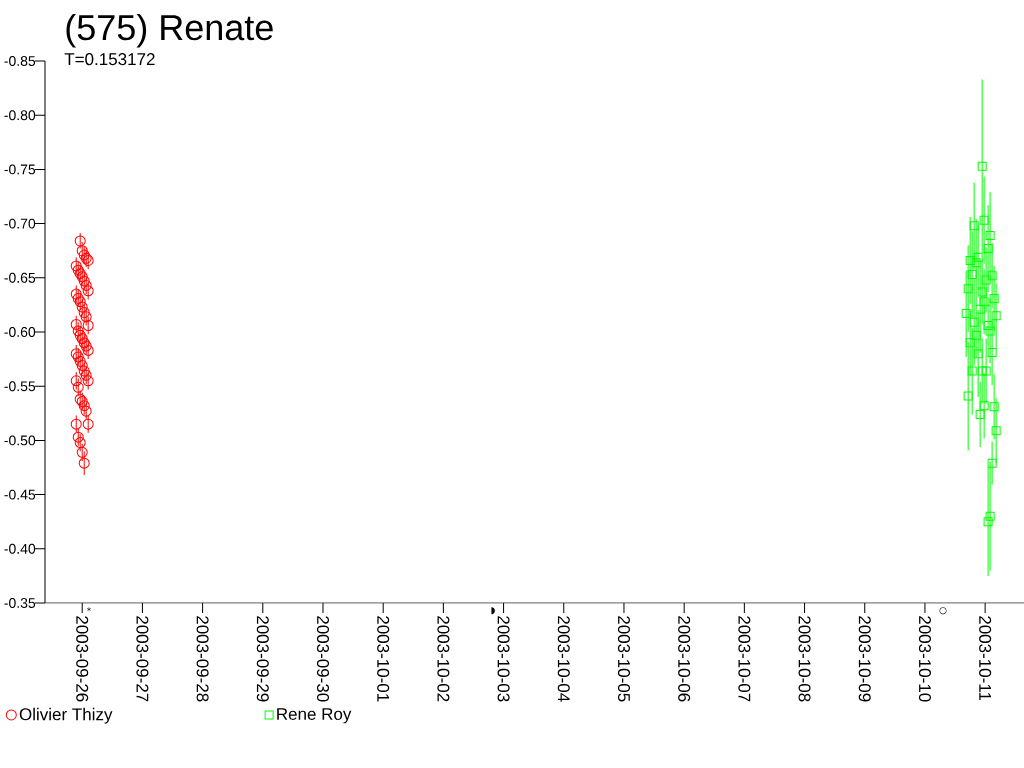 The image size is (1024, 768). I want to click on y-tick-label: -0.70, so click(20, 223).